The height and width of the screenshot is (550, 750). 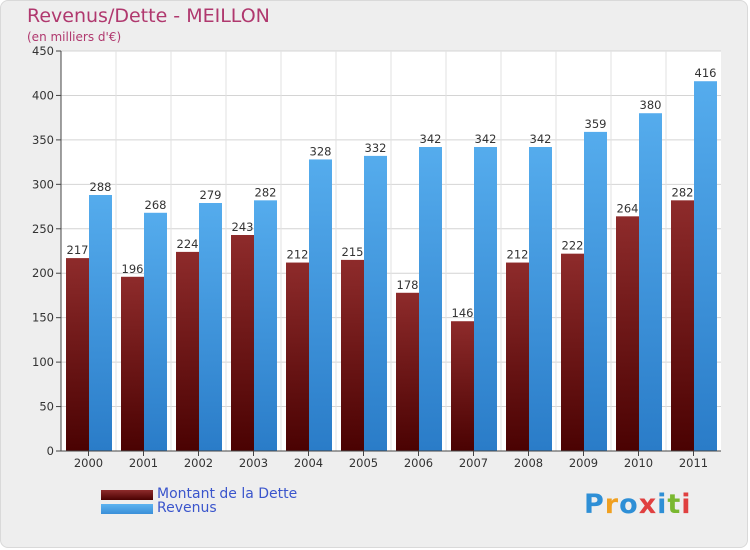 I want to click on x-tick-label: 2005, so click(x=363, y=463).